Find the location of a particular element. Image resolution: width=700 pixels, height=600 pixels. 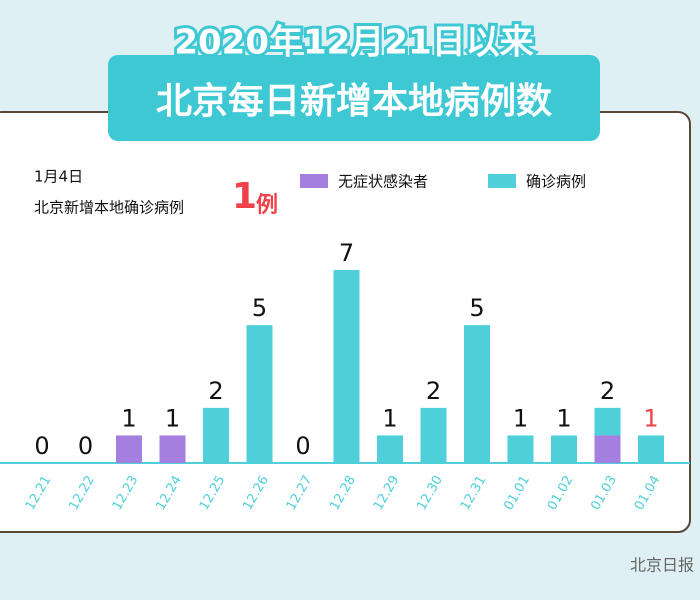

source: 北京日报 is located at coordinates (662, 565).